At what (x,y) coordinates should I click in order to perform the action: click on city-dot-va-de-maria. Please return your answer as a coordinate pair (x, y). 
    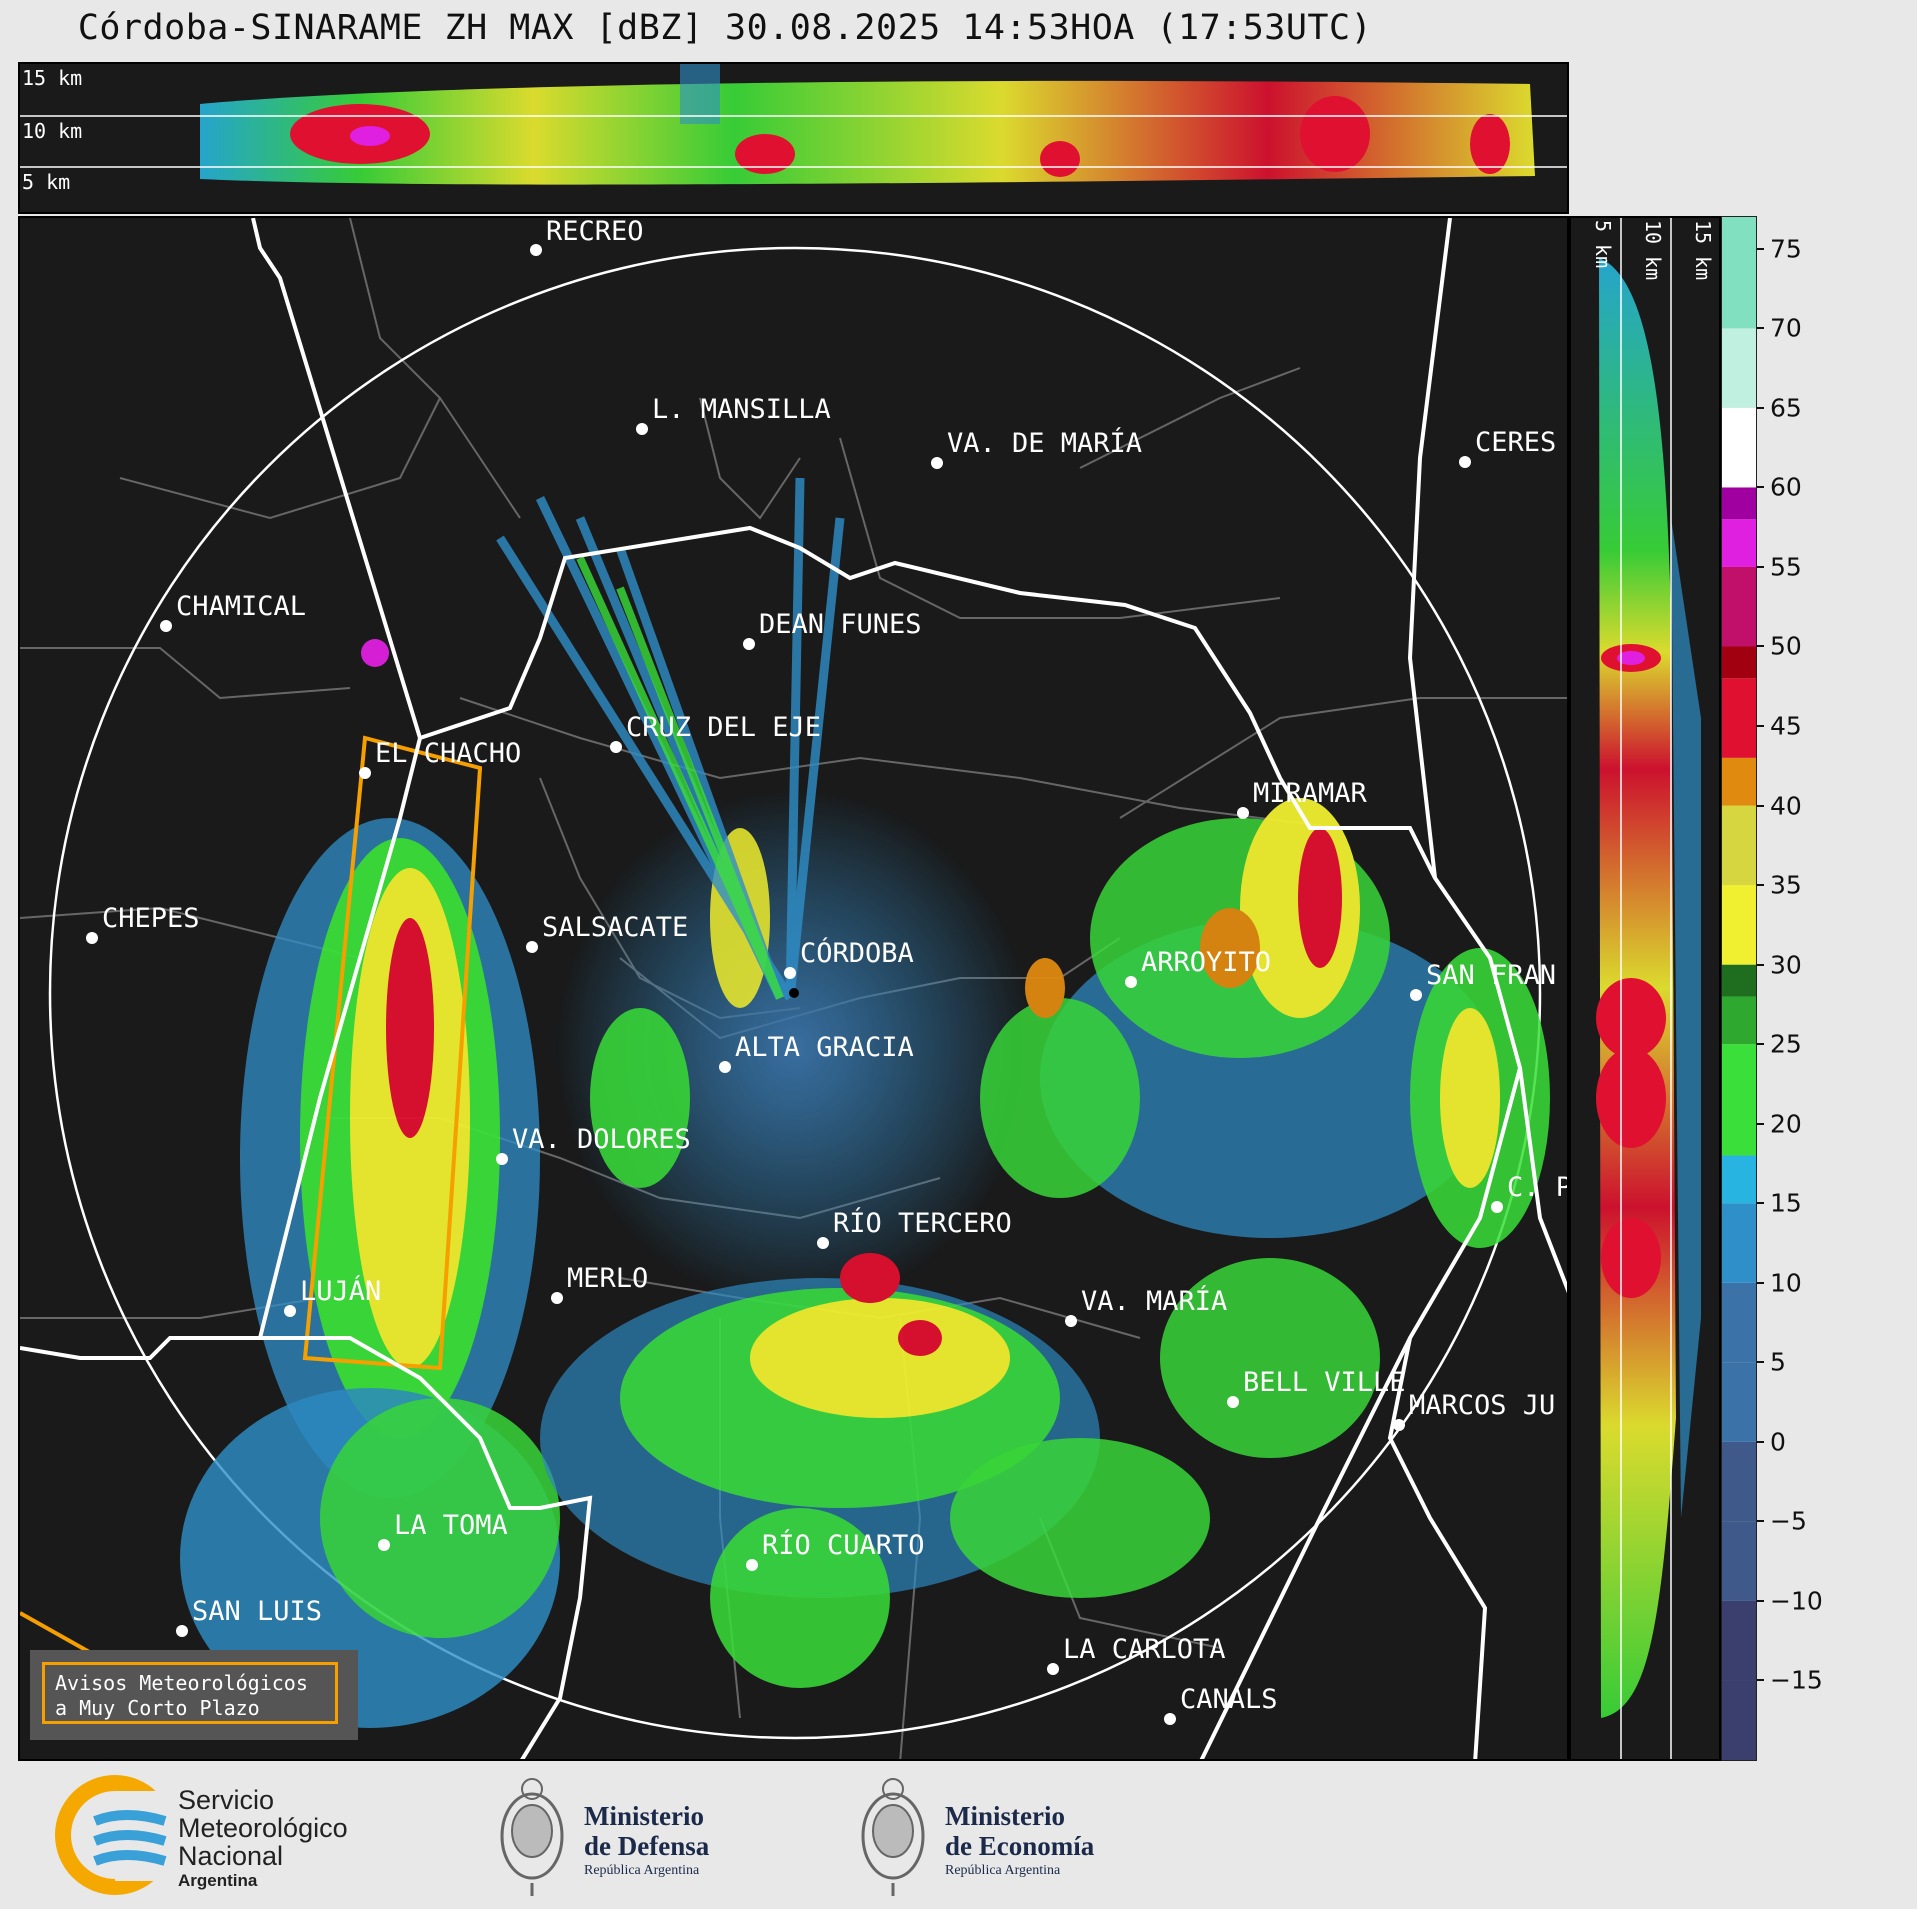
    Looking at the image, I should click on (937, 463).